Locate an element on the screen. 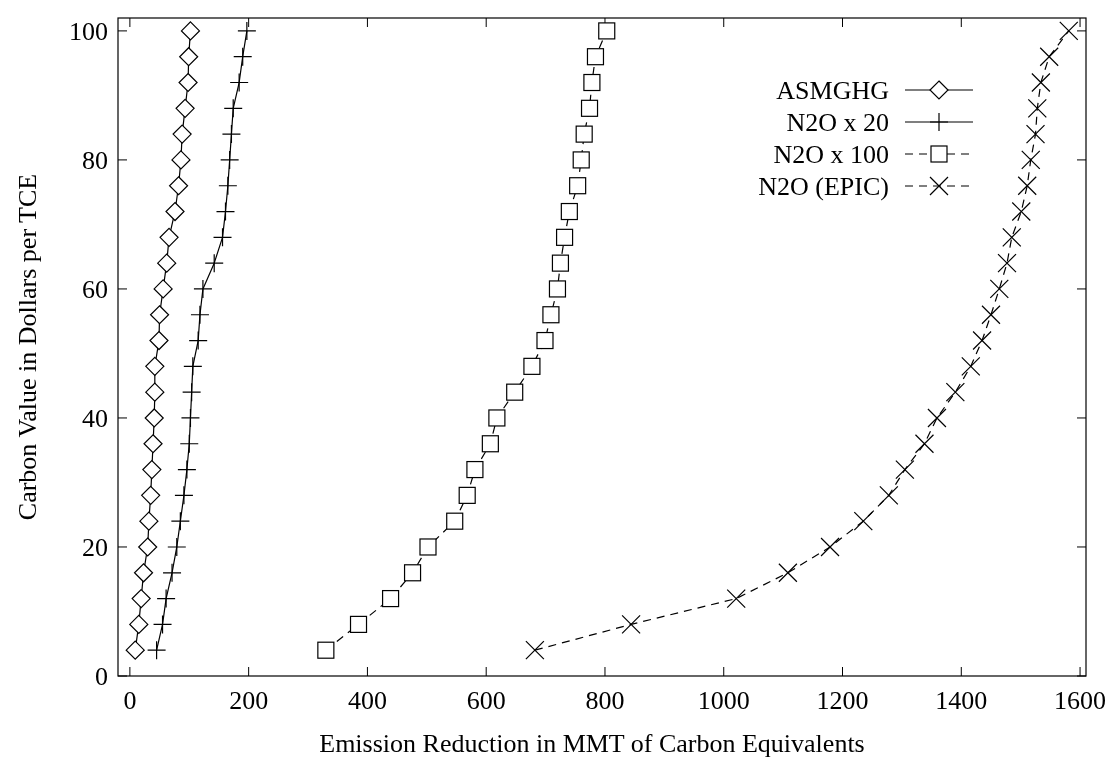 The height and width of the screenshot is (774, 1112). x-tick-label: 600 is located at coordinates (486, 700).